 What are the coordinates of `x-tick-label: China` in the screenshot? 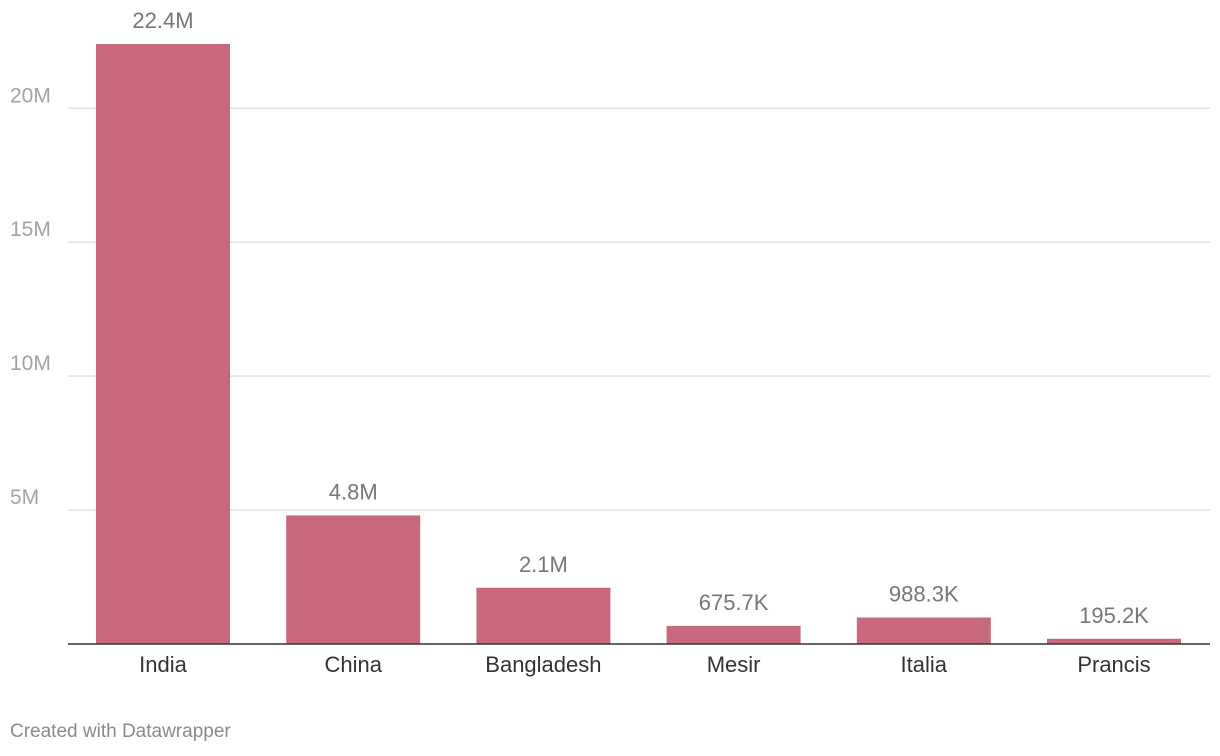 It's located at (353, 664).